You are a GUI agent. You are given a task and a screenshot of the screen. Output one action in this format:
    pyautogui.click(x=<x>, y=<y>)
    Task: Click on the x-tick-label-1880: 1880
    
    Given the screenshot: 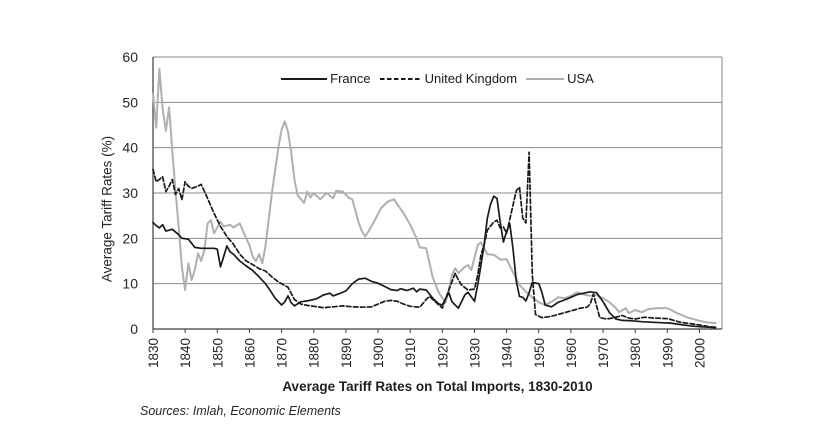 What is the action you would take?
    pyautogui.click(x=314, y=353)
    